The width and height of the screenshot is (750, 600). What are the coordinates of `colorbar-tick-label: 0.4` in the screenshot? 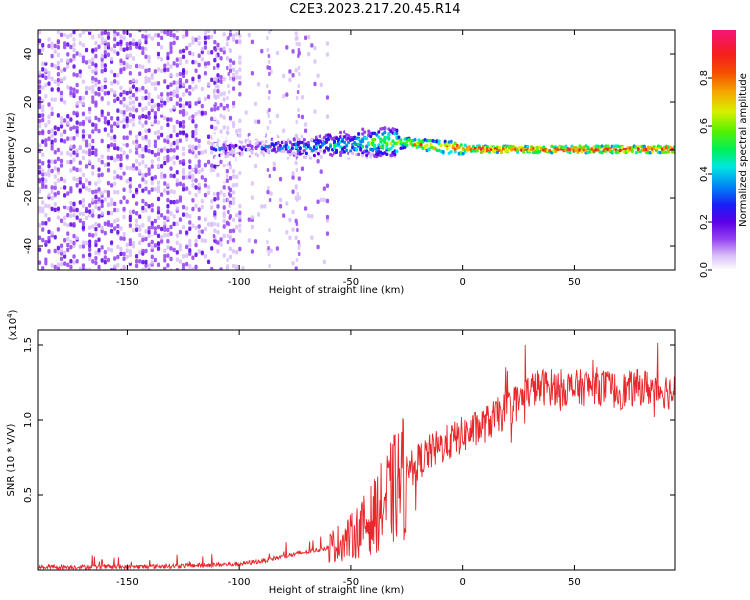 It's located at (704, 174).